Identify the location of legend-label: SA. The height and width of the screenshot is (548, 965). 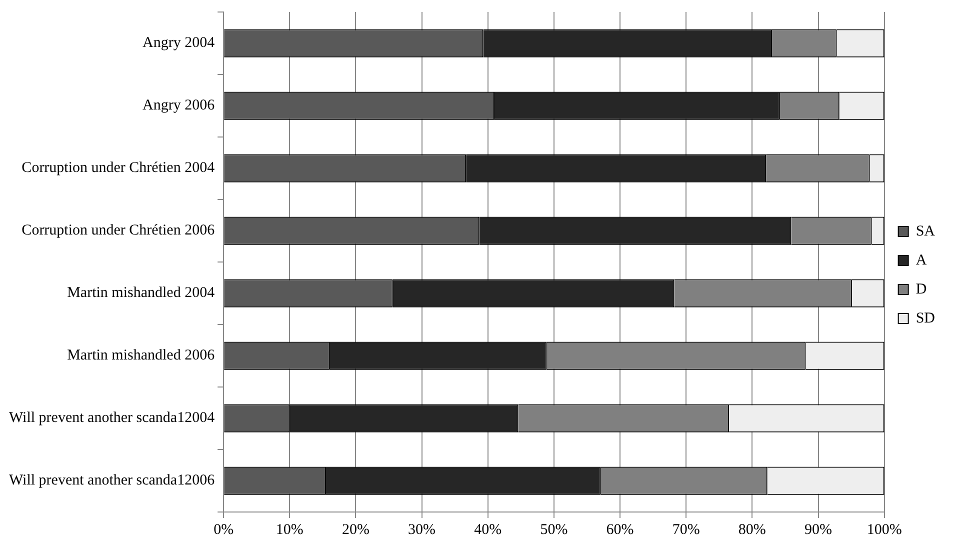
(926, 231).